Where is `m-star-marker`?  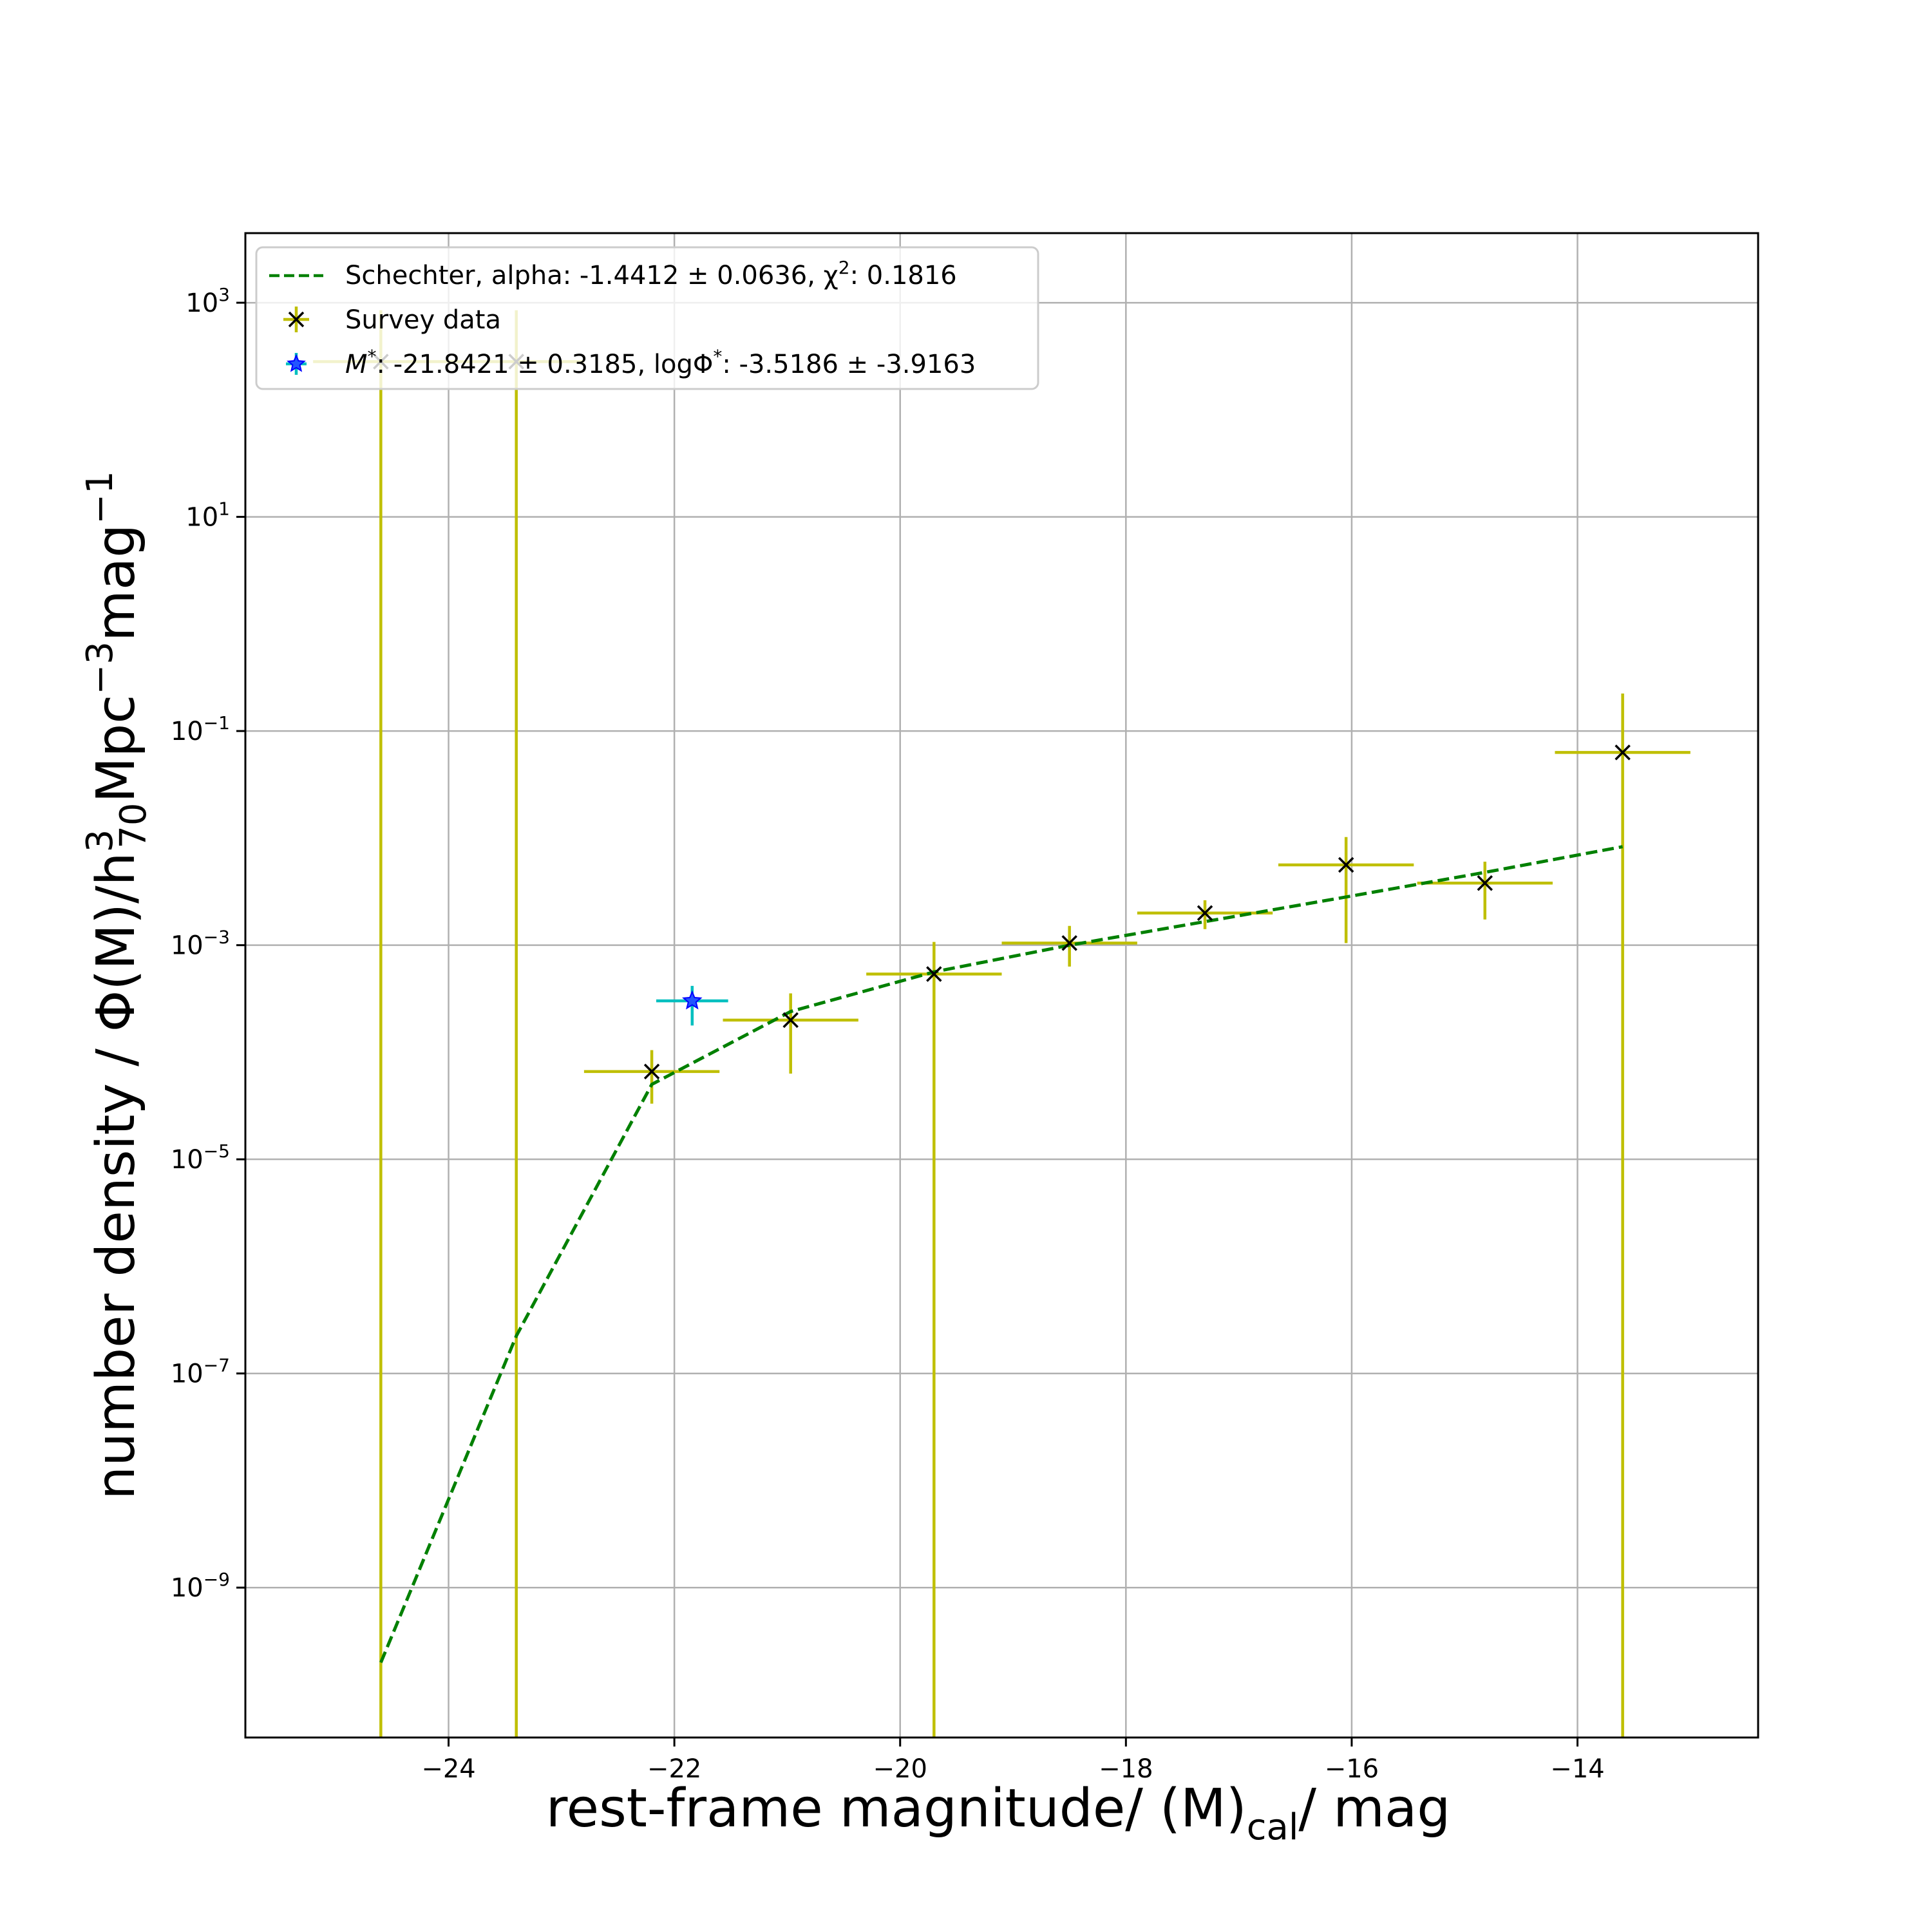
m-star-marker is located at coordinates (692, 1000).